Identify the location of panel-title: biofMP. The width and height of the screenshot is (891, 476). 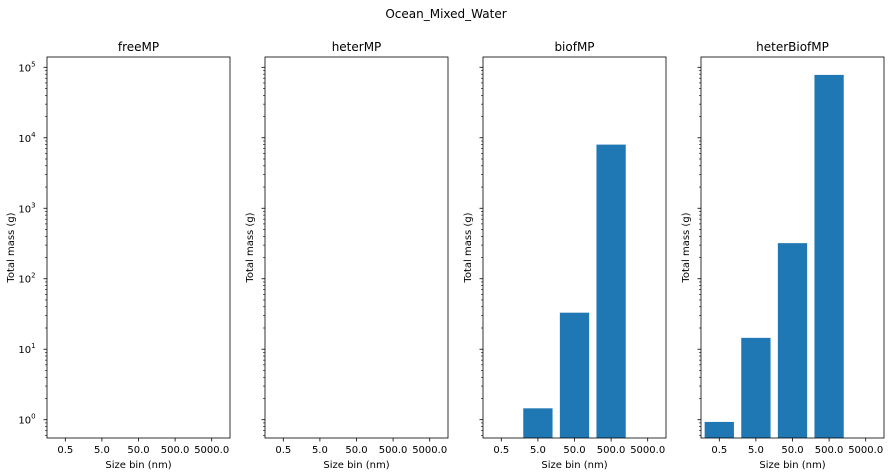
(574, 47).